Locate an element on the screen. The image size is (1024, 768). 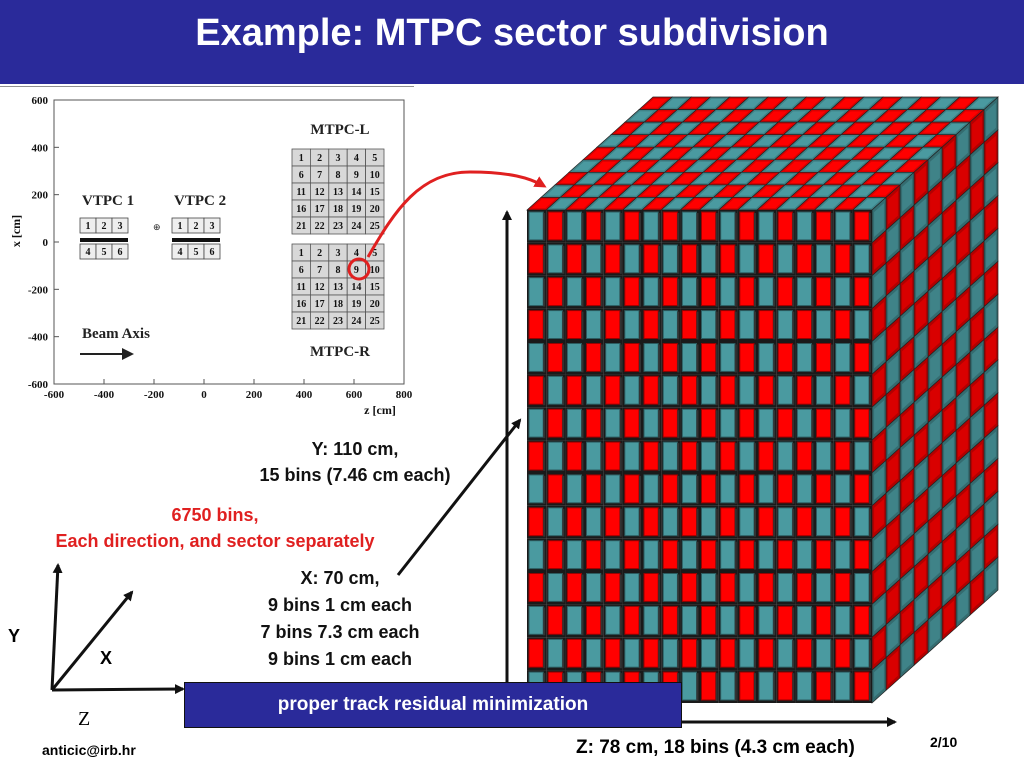
mtpc-cell-label: 13 is located at coordinates (338, 287).